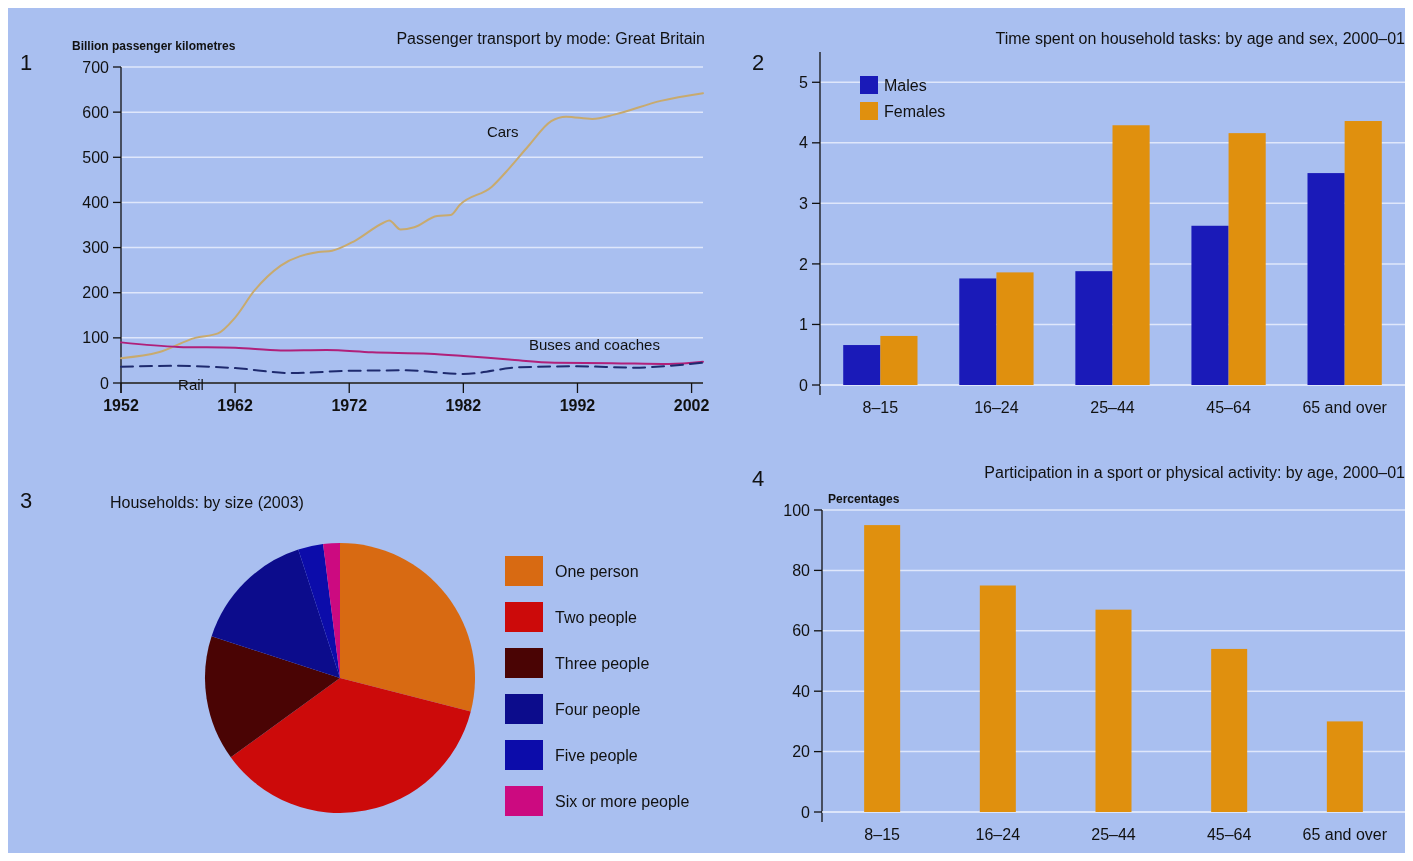 The width and height of the screenshot is (1413, 861). Describe the element at coordinates (602, 663) in the screenshot. I see `legend-label: Three people` at that location.